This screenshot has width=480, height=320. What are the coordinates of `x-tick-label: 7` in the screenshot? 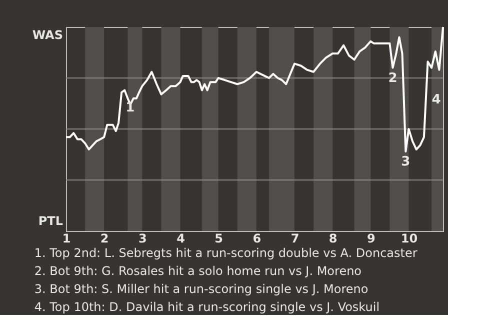 It's located at (295, 239).